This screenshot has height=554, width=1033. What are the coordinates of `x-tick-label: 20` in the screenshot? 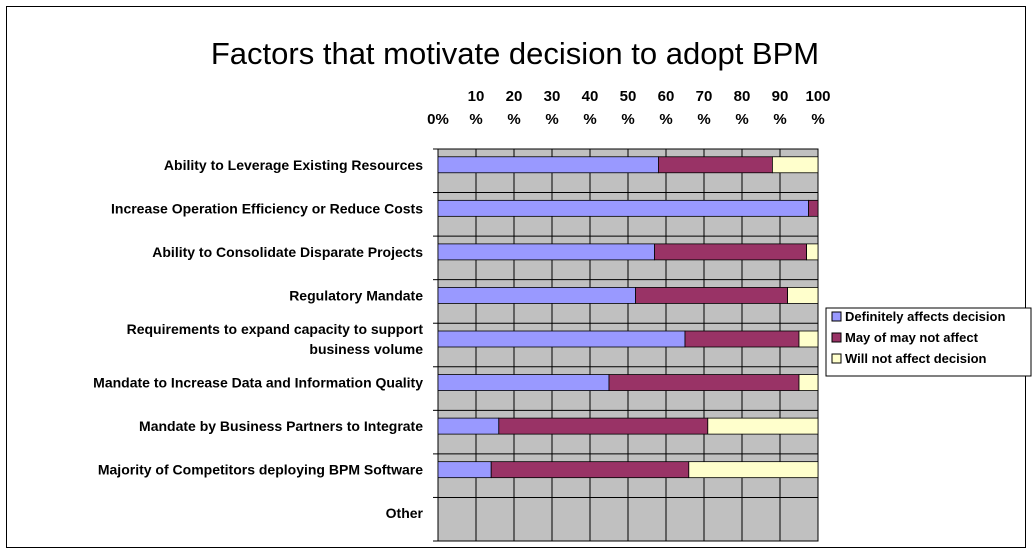 It's located at (514, 96).